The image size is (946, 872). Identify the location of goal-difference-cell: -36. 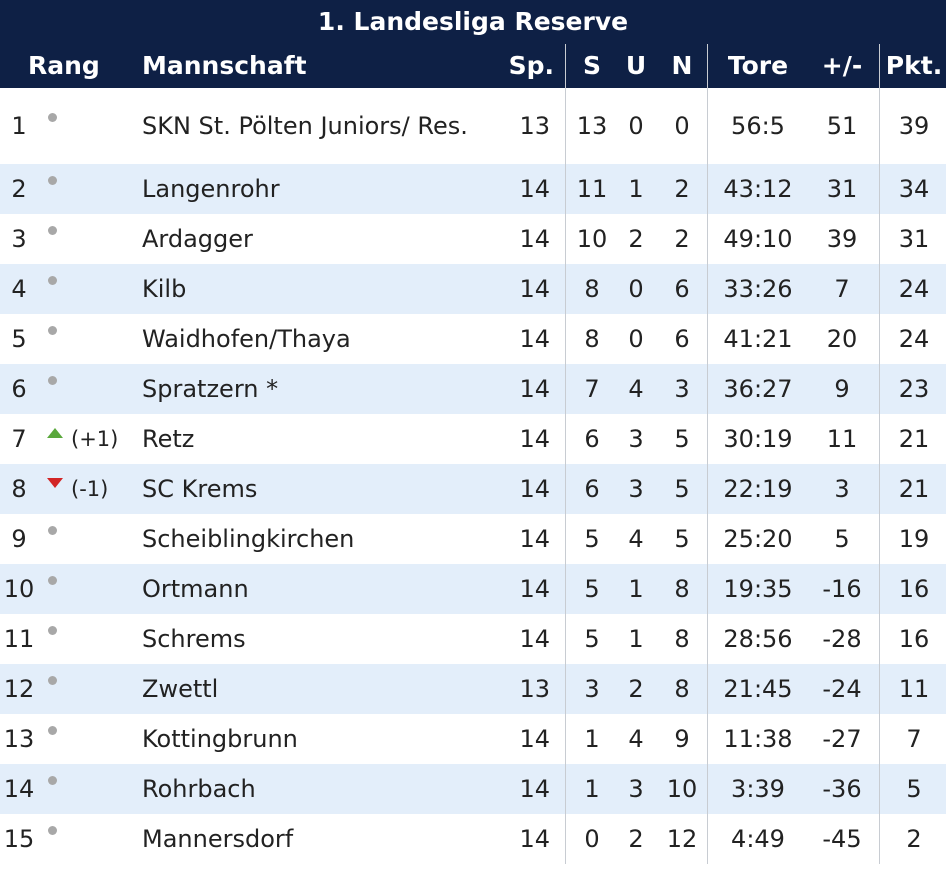
(842, 789).